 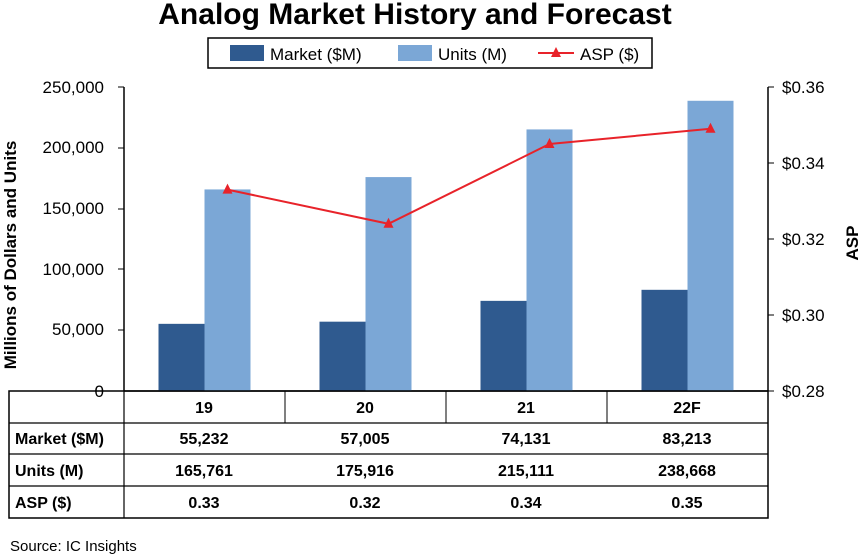 What do you see at coordinates (73, 546) in the screenshot?
I see `source-note: Source: IC Insights` at bounding box center [73, 546].